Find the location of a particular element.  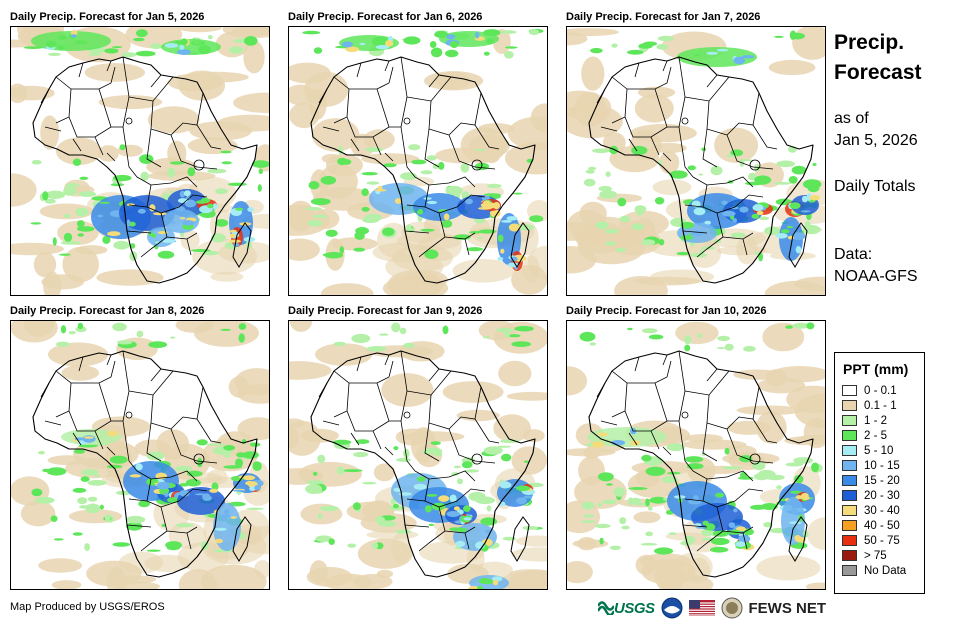

legend-item: 50 - 75 is located at coordinates (883, 540).